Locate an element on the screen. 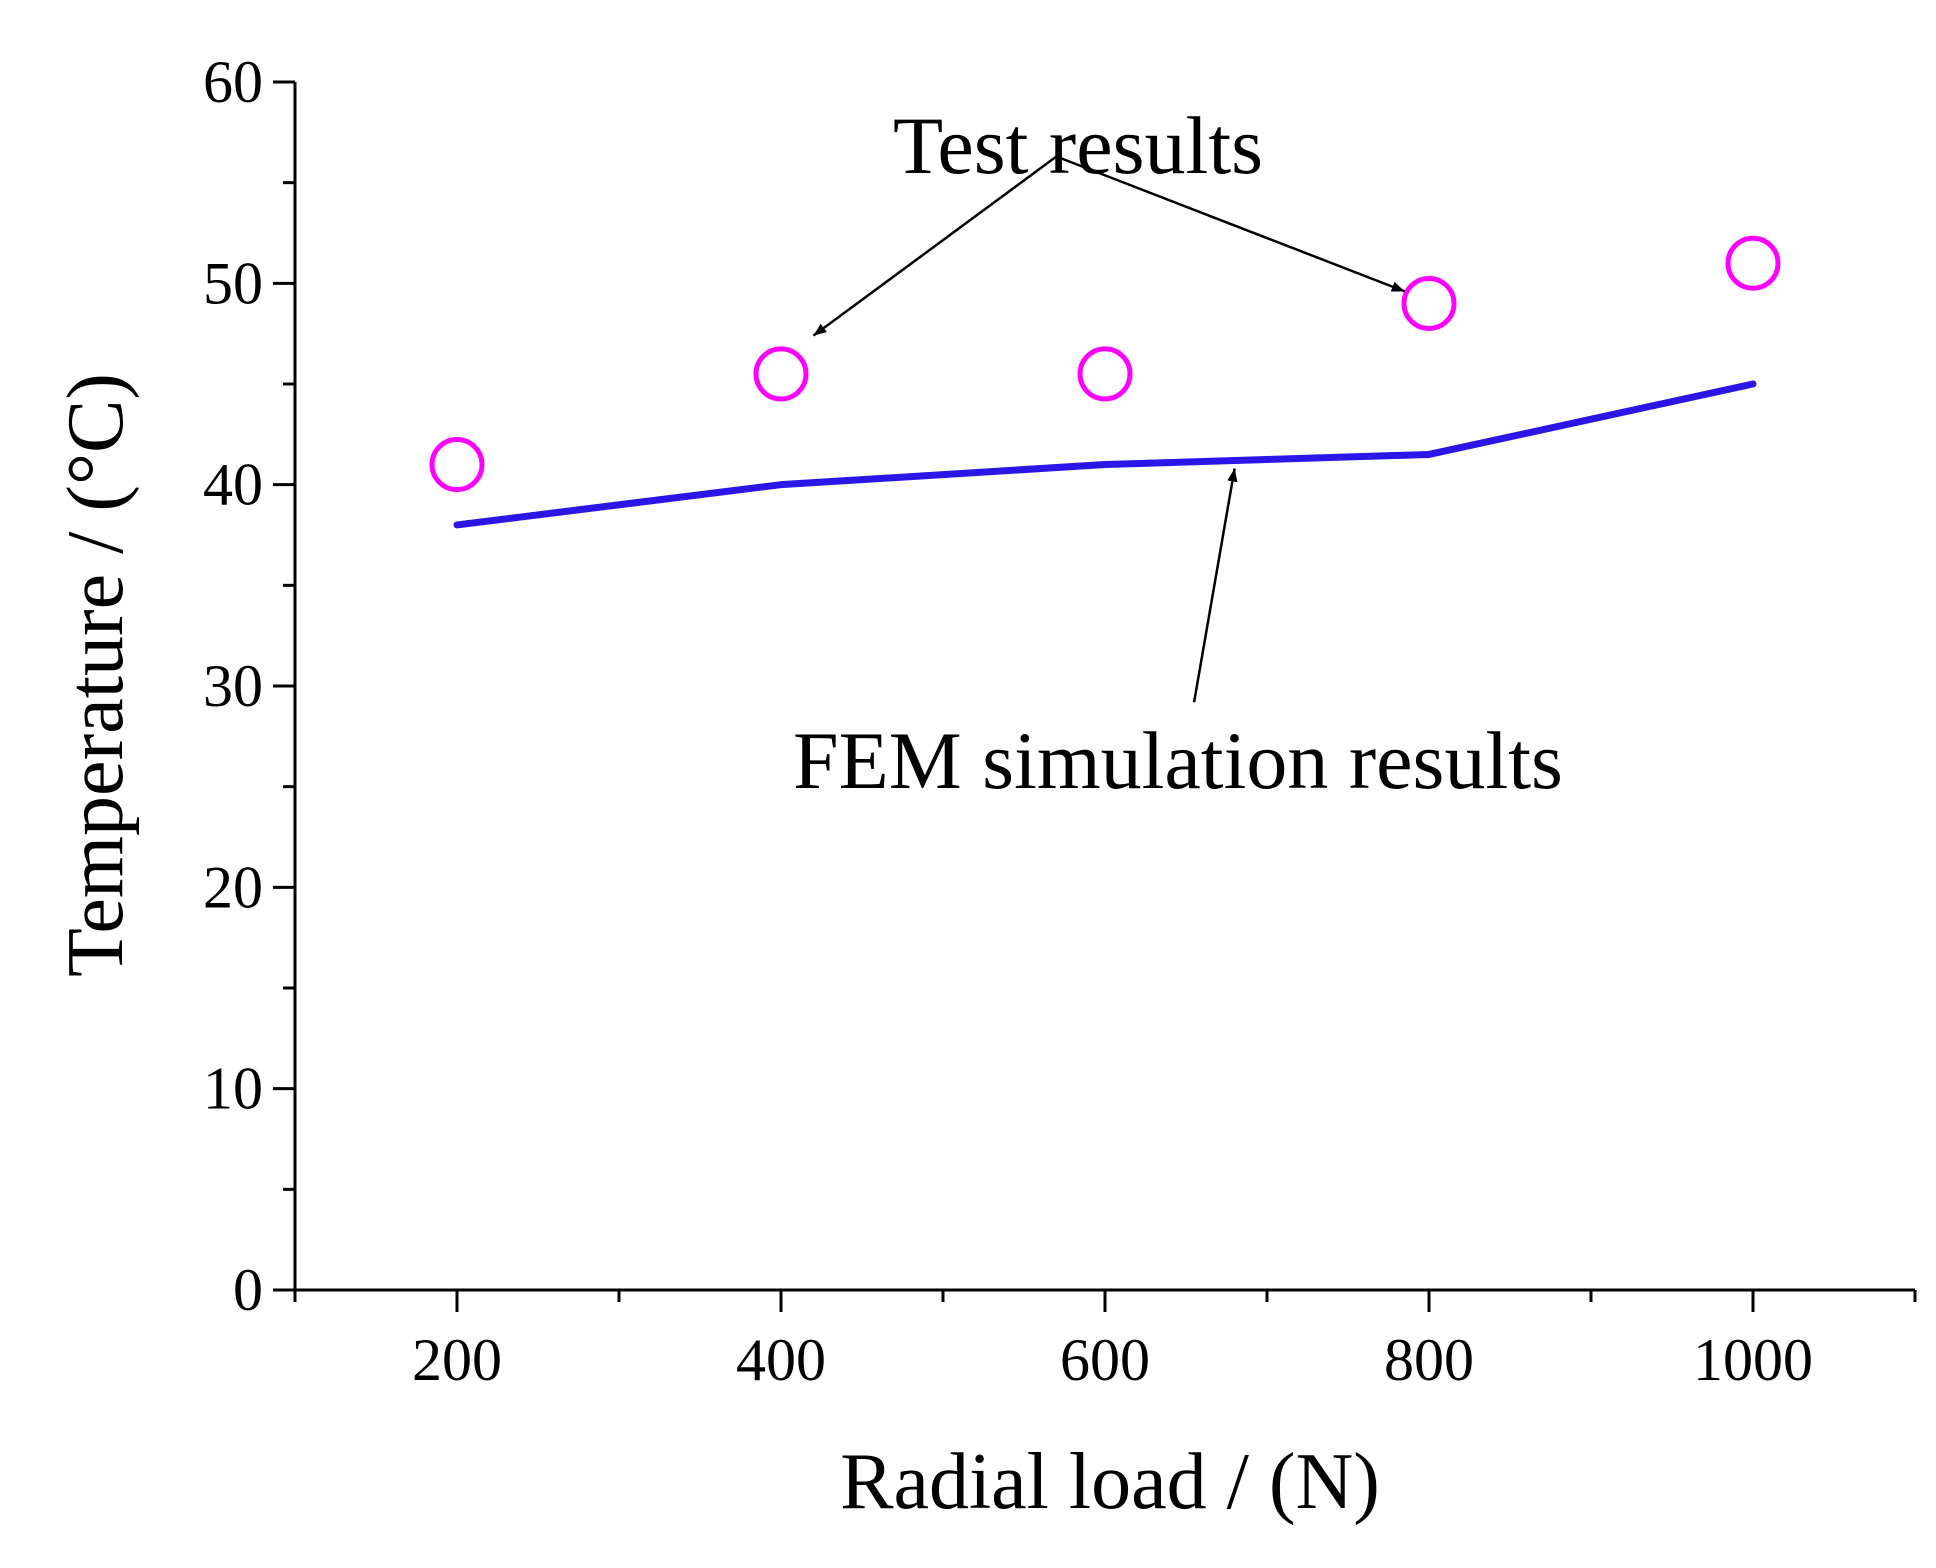  fem-simulation-line is located at coordinates (1105, 454).